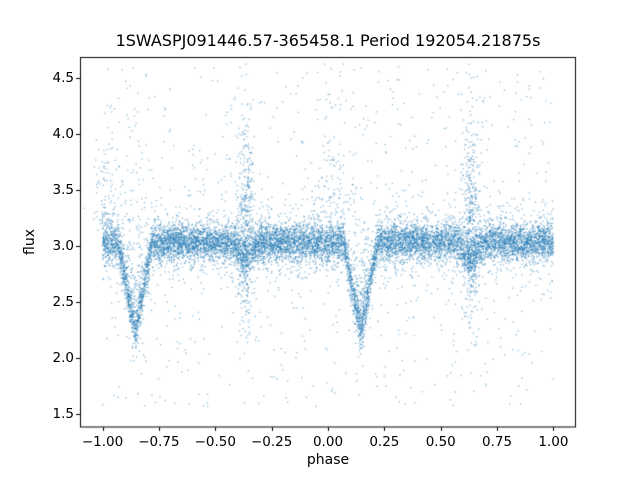  What do you see at coordinates (63, 301) in the screenshot?
I see `y-tick-label: 2.5` at bounding box center [63, 301].